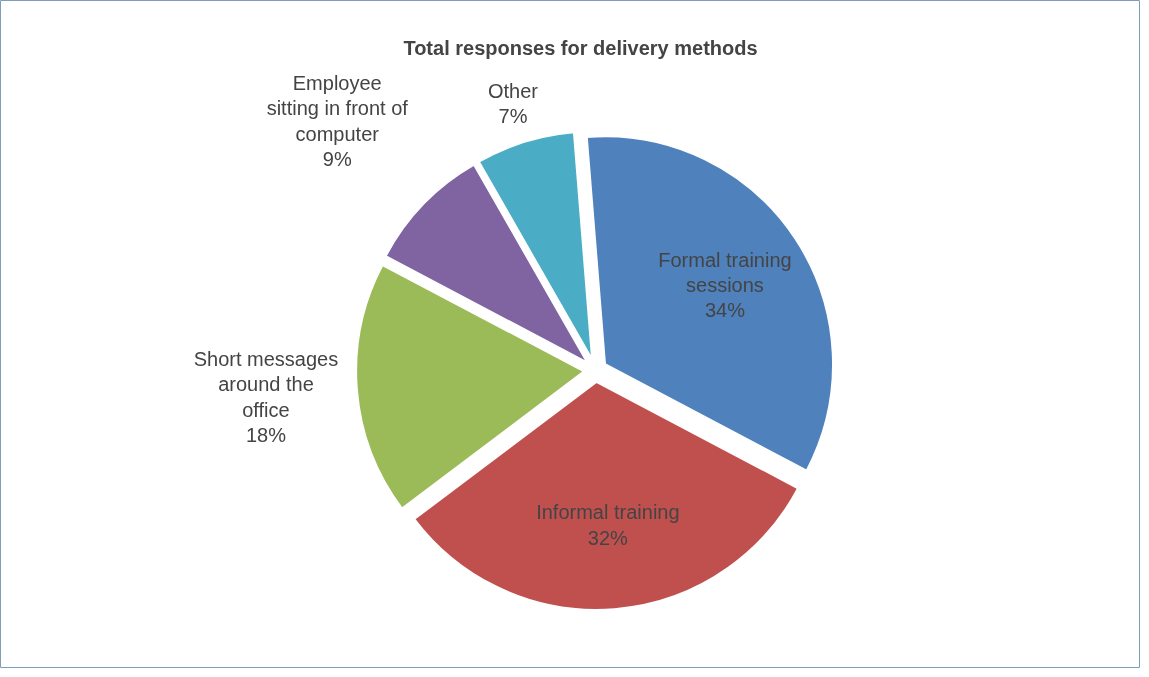  I want to click on slice-label: Informal training, so click(608, 512).